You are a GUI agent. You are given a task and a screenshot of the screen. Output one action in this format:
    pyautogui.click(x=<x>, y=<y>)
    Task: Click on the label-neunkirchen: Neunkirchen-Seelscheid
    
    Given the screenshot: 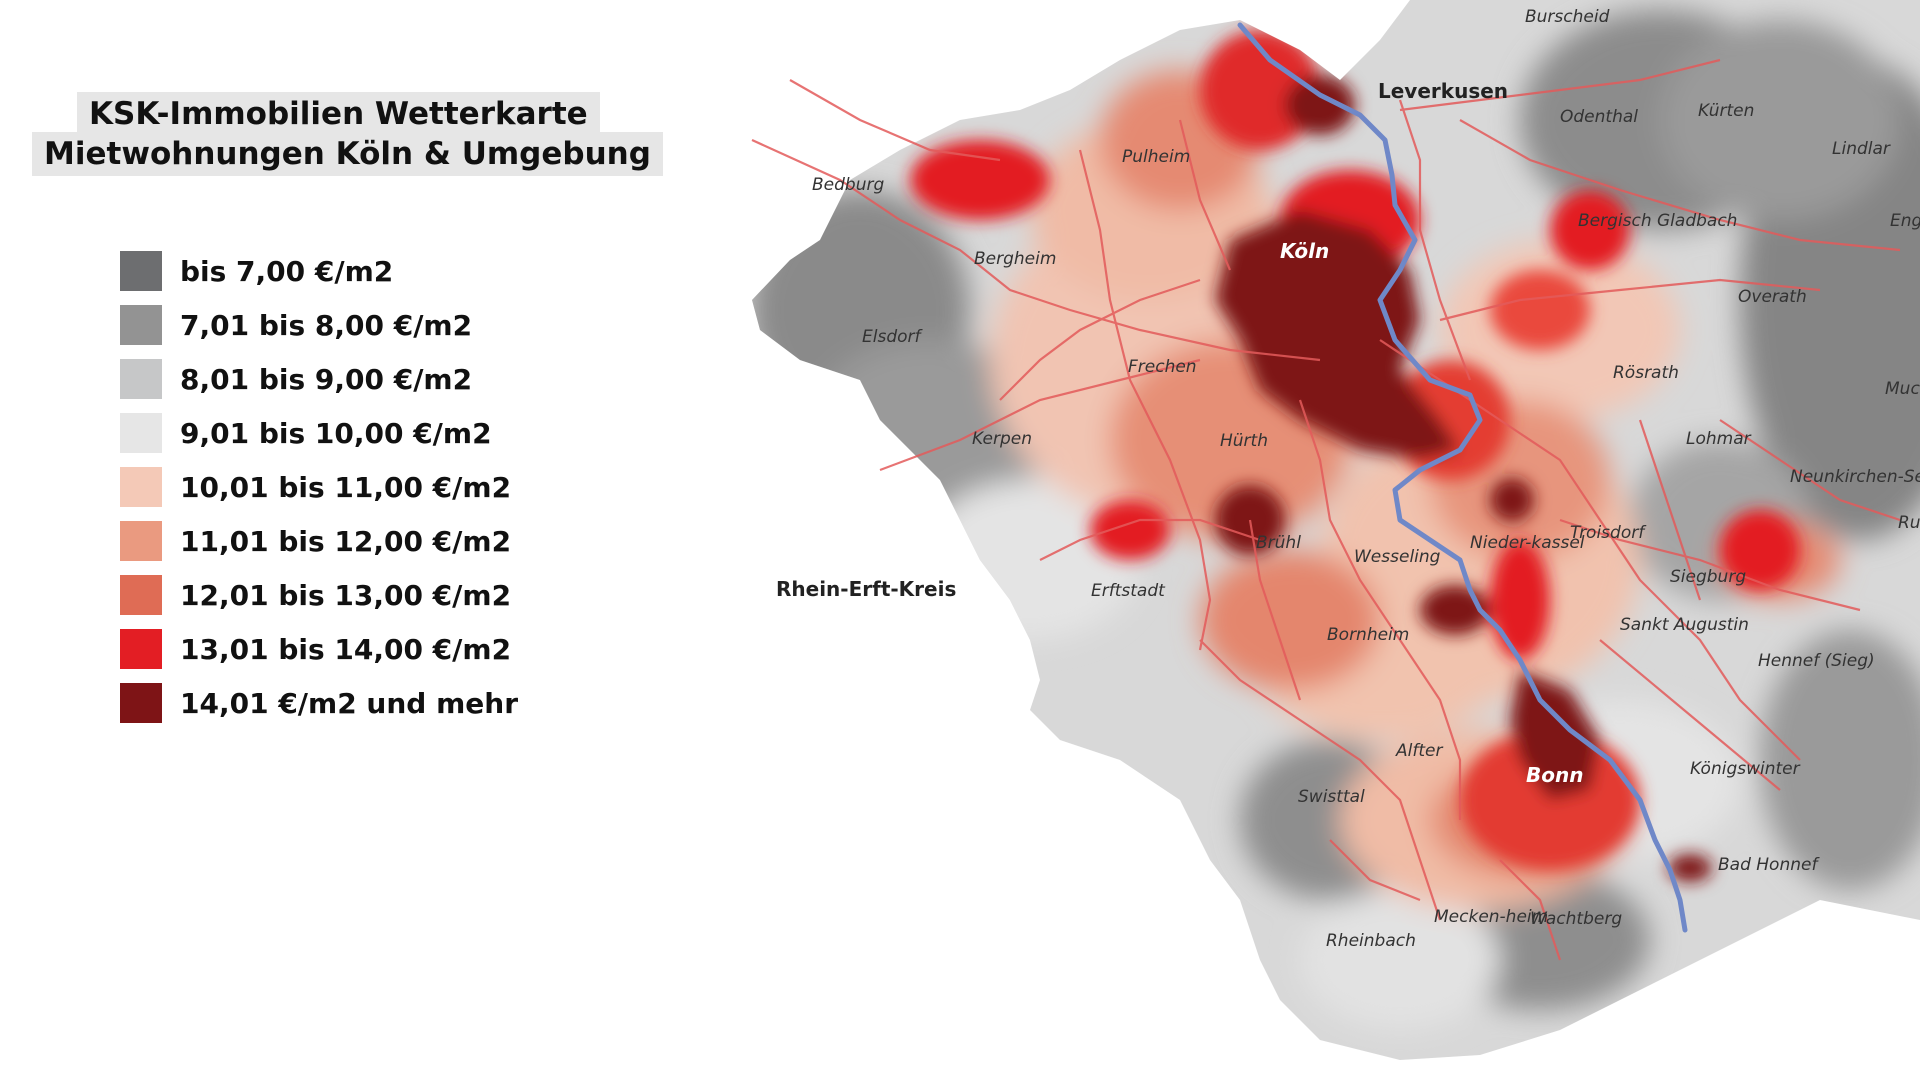 What is the action you would take?
    pyautogui.click(x=1855, y=477)
    